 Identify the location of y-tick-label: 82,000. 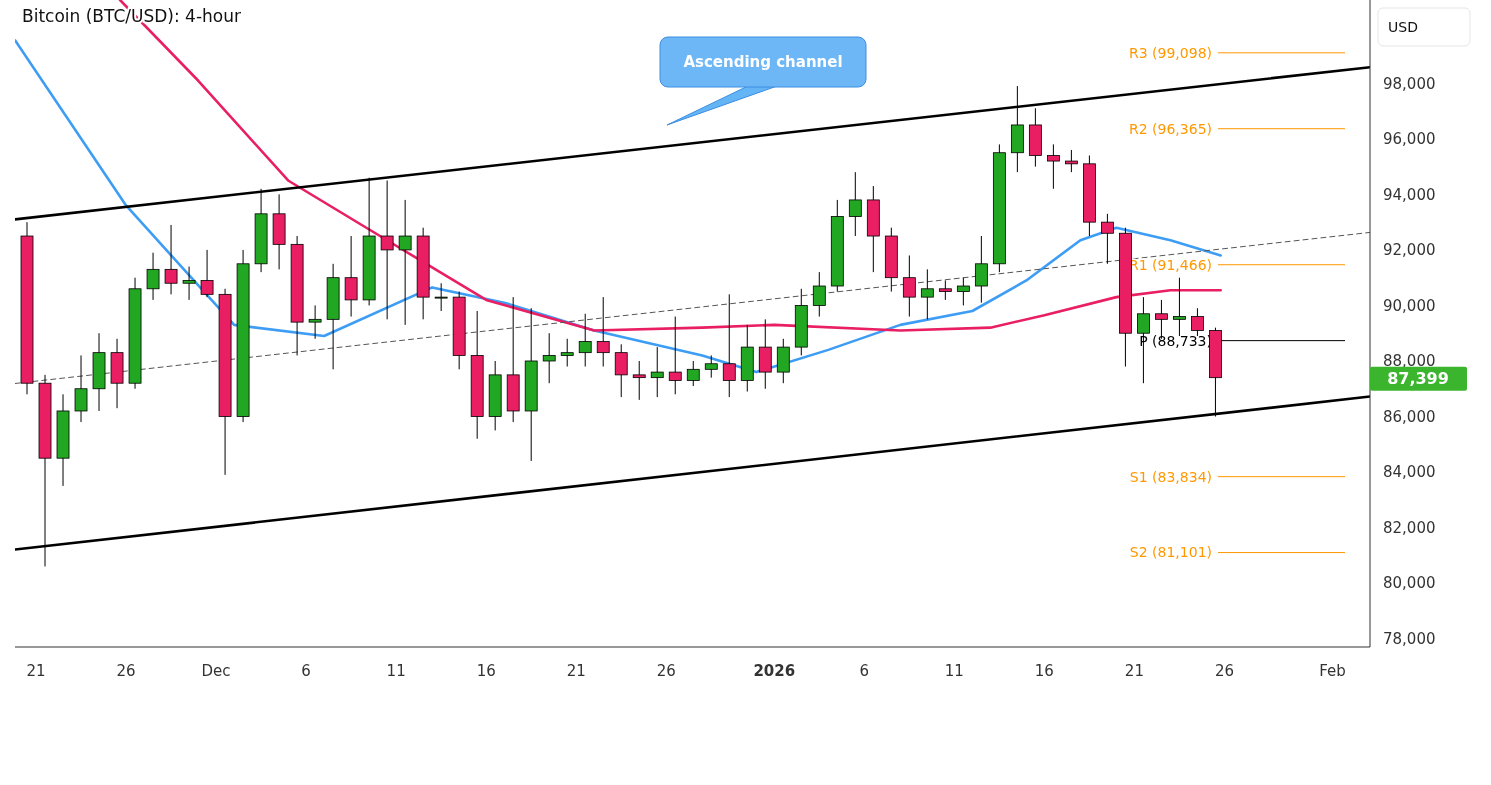
(1409, 527).